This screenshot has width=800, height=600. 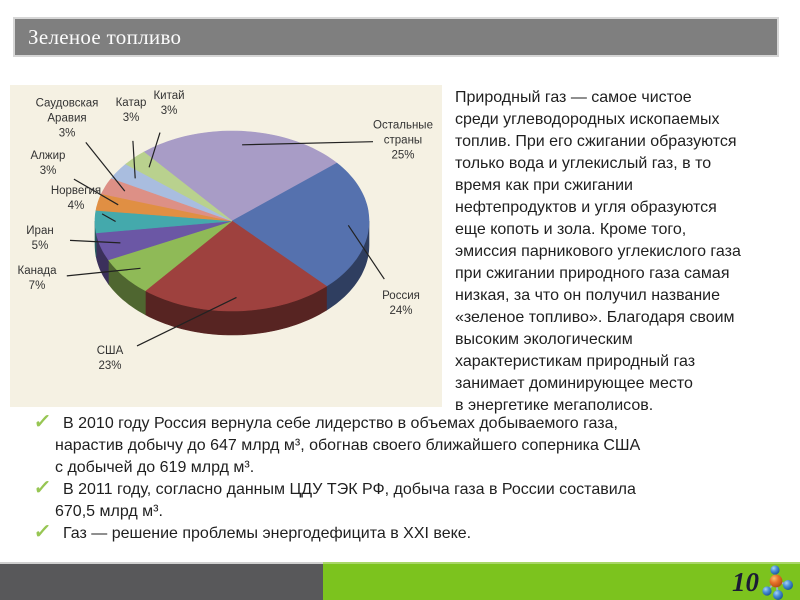 I want to click on pie-label-russia: Россия 24%, so click(x=401, y=303).